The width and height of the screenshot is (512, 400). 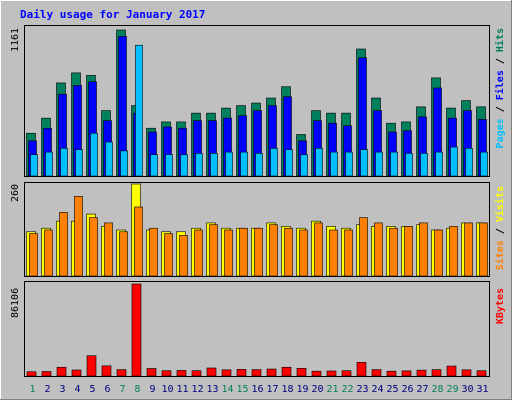 What do you see at coordinates (167, 389) in the screenshot?
I see `day-label-10: 10` at bounding box center [167, 389].